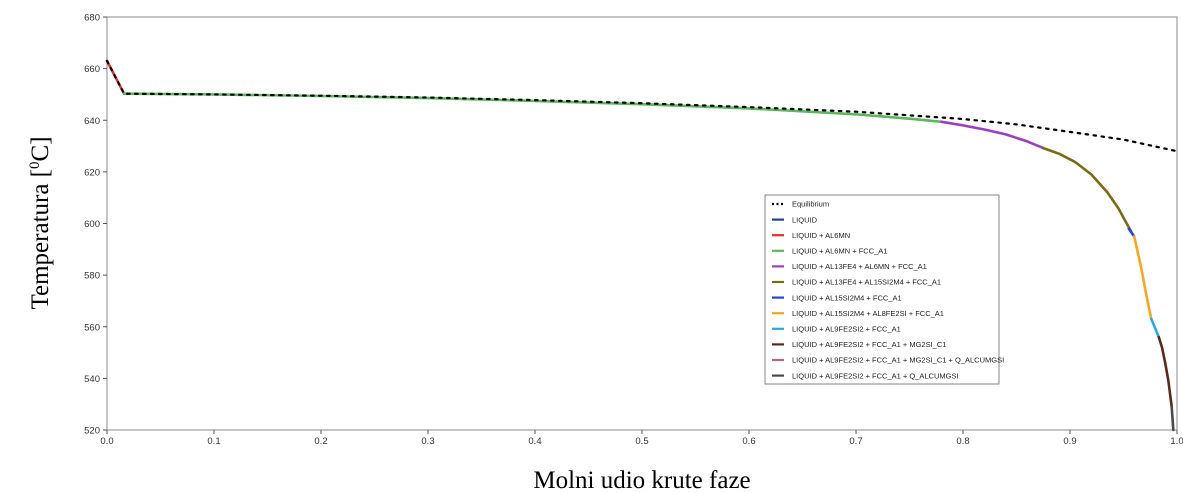  I want to click on legend-entry: LIQUID + AL6MN, so click(821, 235).